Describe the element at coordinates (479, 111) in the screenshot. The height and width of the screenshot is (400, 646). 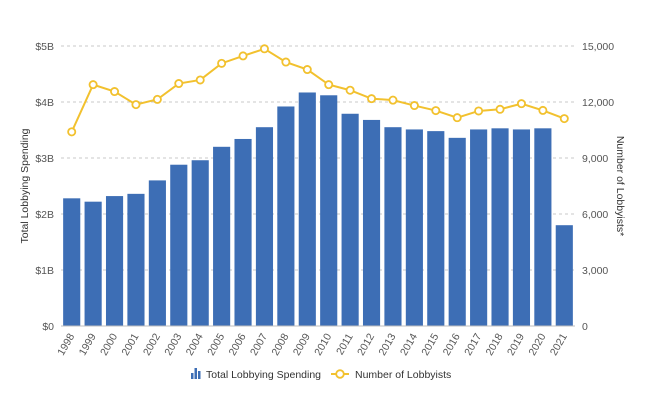
I see `point-2017` at that location.